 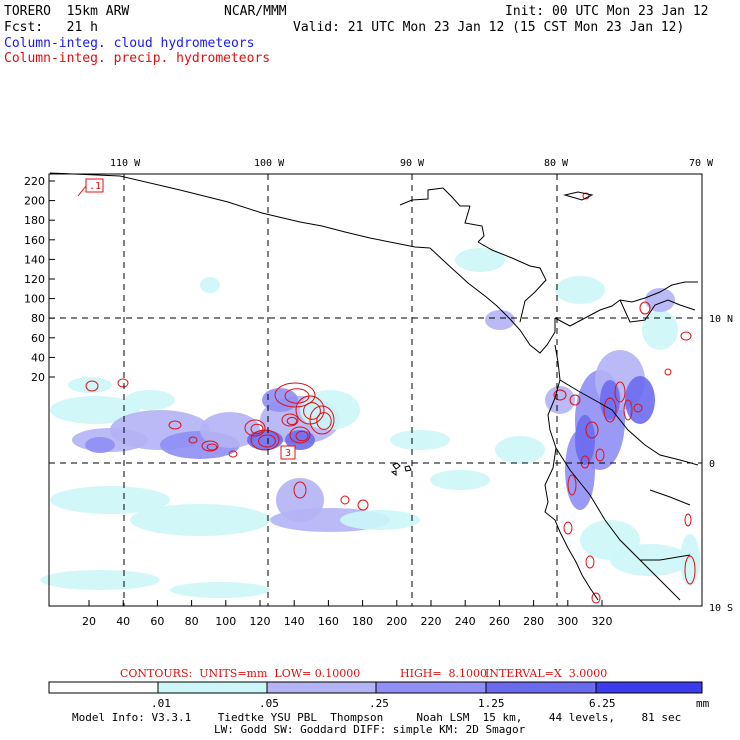 What do you see at coordinates (421, 196) in the screenshot?
I see `coastline-gulf` at bounding box center [421, 196].